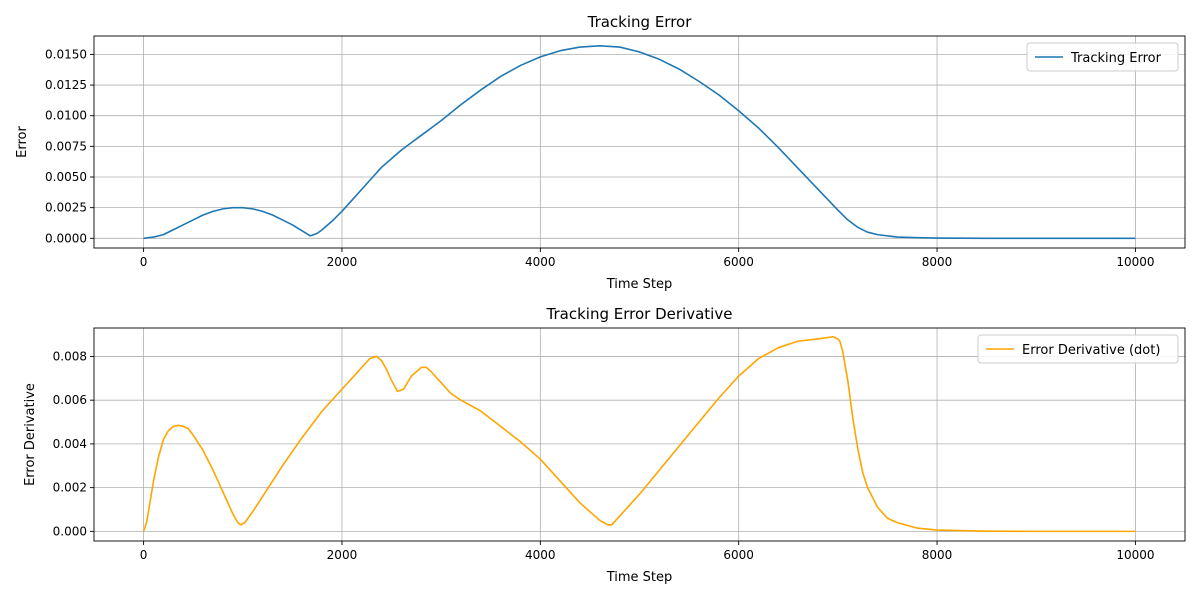 The height and width of the screenshot is (605, 1200). I want to click on chart-title: Tracking Error Derivative, so click(639, 314).